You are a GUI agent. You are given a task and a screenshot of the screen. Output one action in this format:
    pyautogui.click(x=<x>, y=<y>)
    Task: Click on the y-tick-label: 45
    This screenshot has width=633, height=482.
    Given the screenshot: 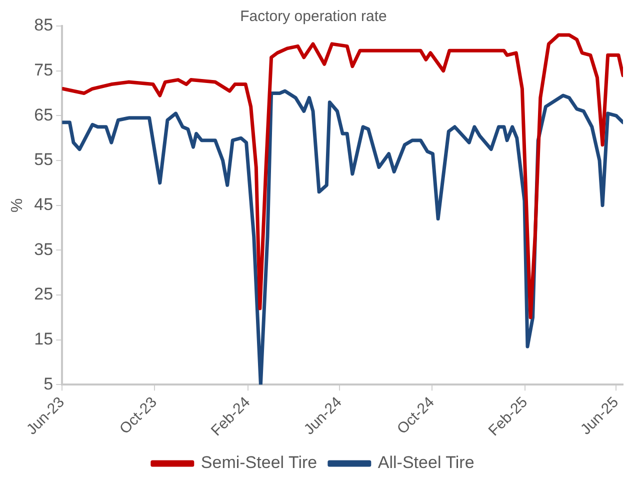 What is the action you would take?
    pyautogui.click(x=44, y=204)
    